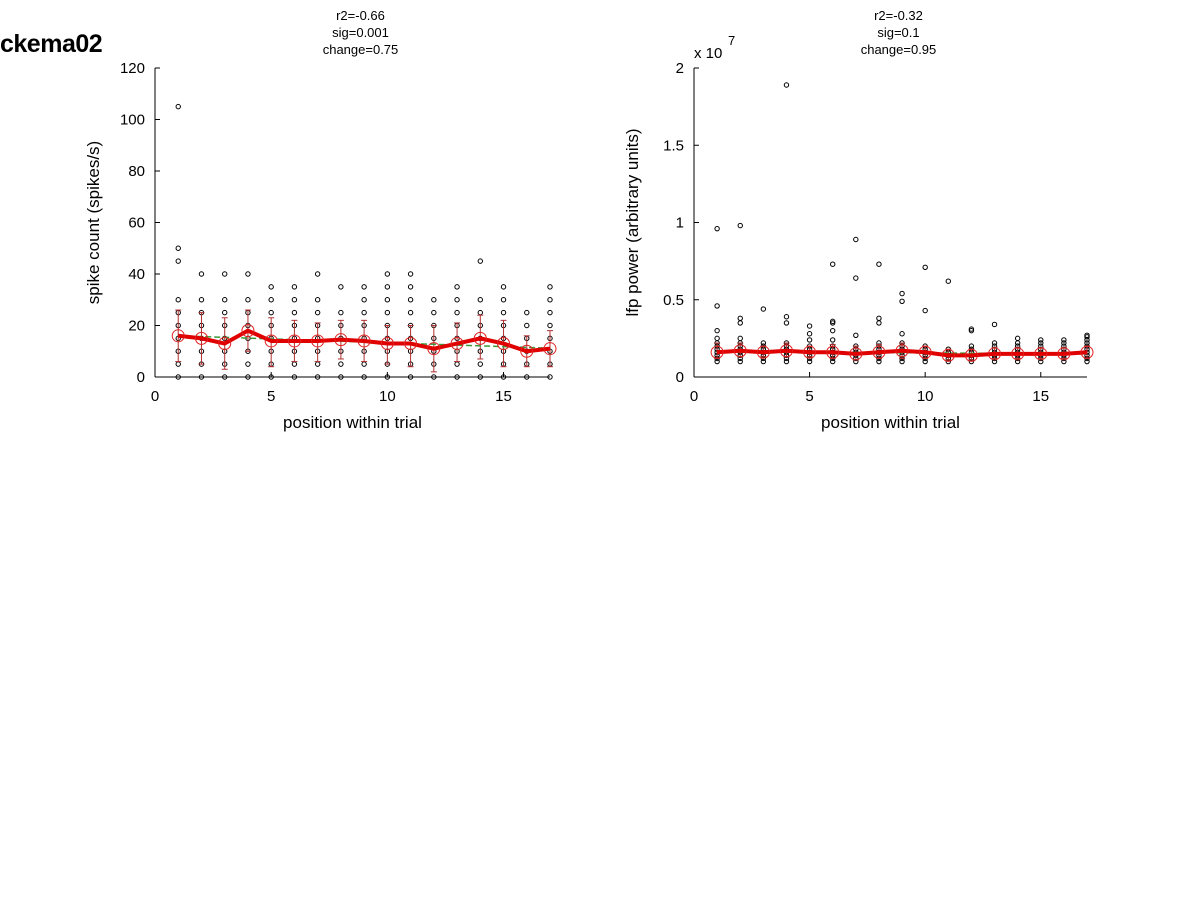  I want to click on annotation-line: change=0.95, so click(899, 49).